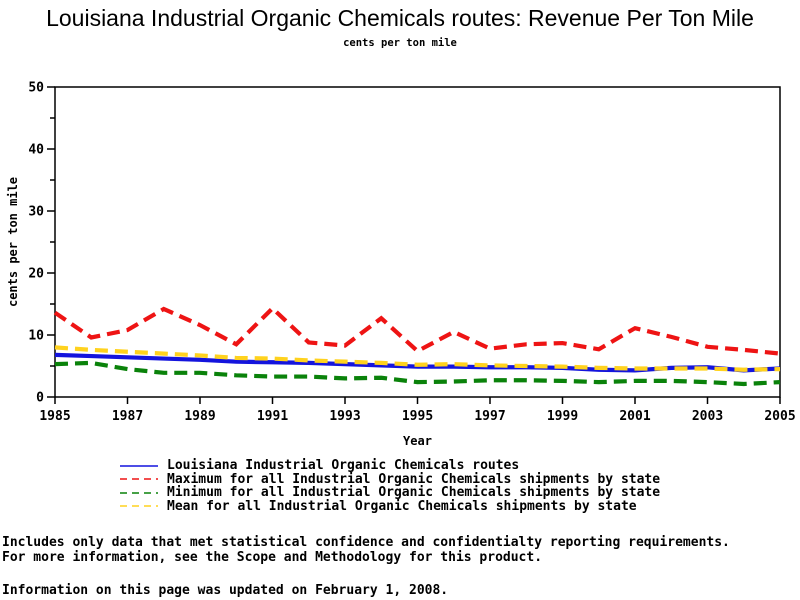 Image resolution: width=800 pixels, height=600 pixels. What do you see at coordinates (400, 43) in the screenshot?
I see `chart-subtitle: cents per ton mile` at bounding box center [400, 43].